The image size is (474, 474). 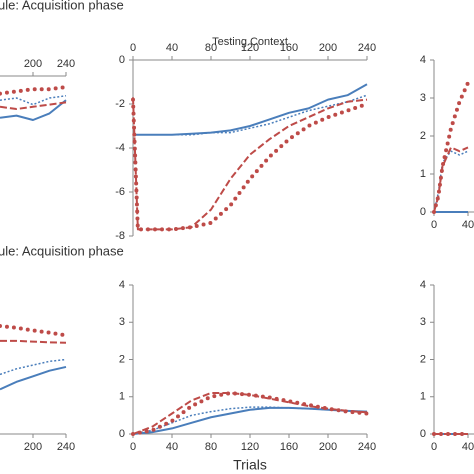 What do you see at coordinates (250, 465) in the screenshot?
I see `x-axis-label: Trials` at bounding box center [250, 465].